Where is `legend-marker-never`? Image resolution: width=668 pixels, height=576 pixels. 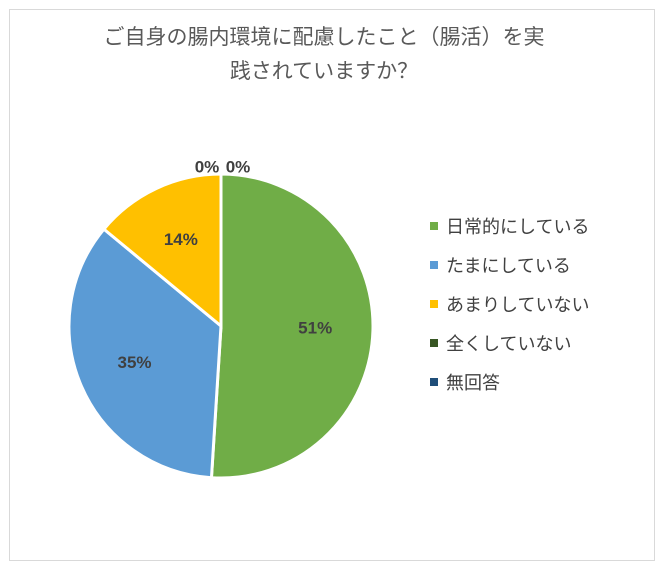
legend-marker-never is located at coordinates (434, 342).